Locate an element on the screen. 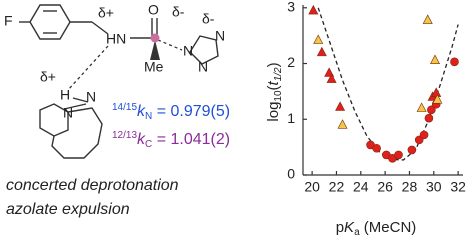 Image resolution: width=474 pixels, height=240 pixels. y-tick-label: 0 is located at coordinates (291, 174).